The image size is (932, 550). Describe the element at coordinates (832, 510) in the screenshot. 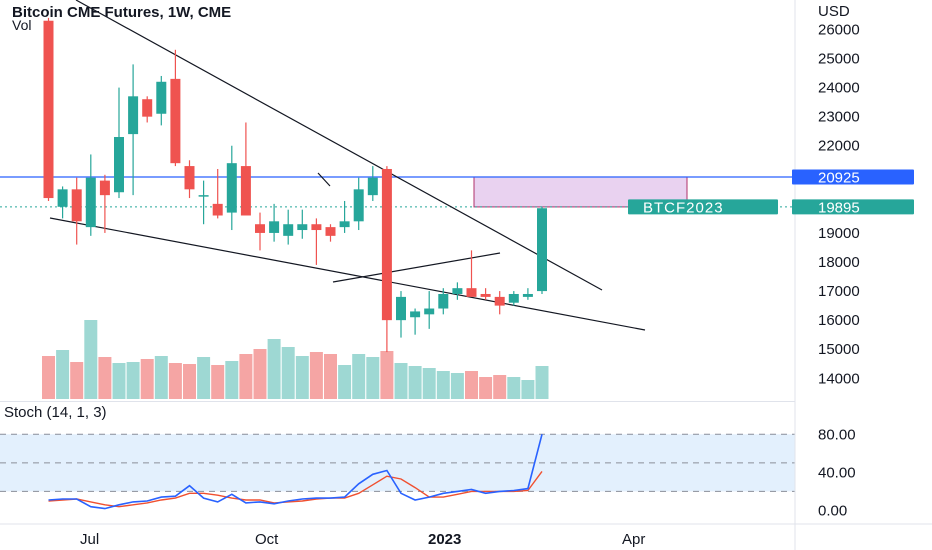

I see `stoch-tick-label: 0.00` at that location.